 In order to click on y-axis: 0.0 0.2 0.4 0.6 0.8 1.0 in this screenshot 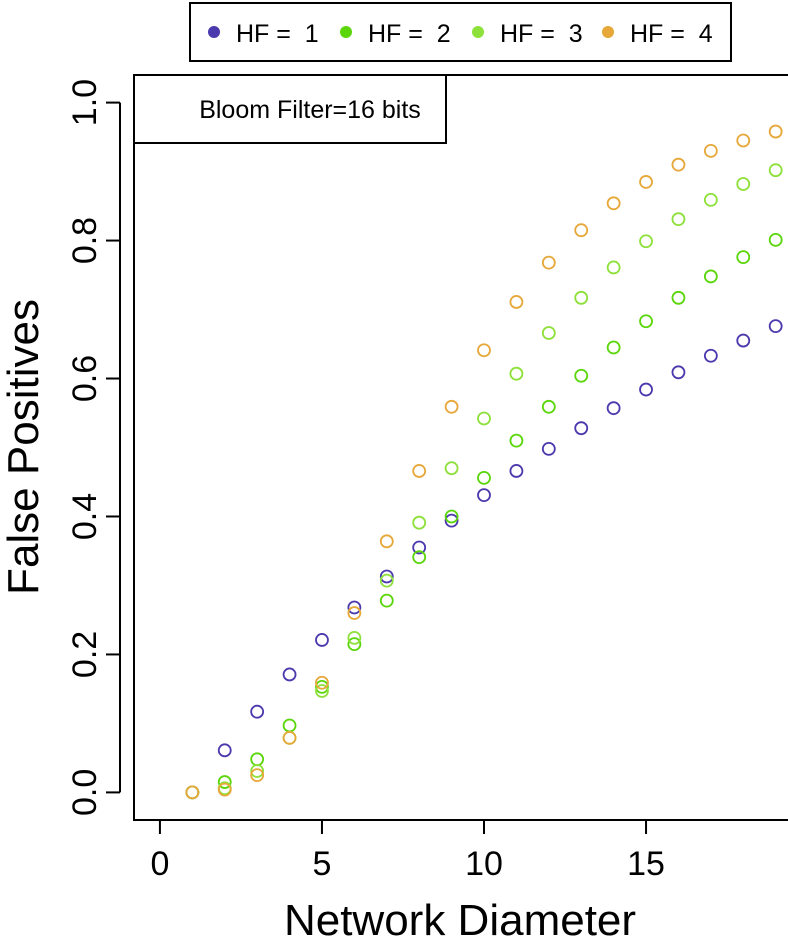, I will do `click(93, 447)`.